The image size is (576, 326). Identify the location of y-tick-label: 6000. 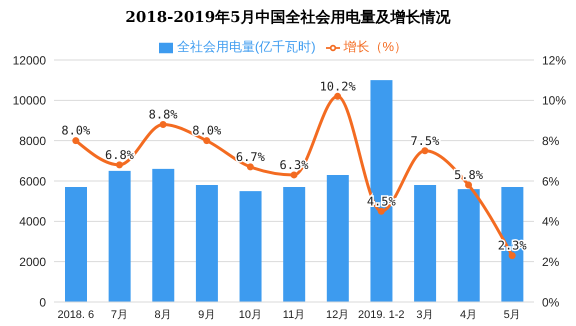
(32, 181).